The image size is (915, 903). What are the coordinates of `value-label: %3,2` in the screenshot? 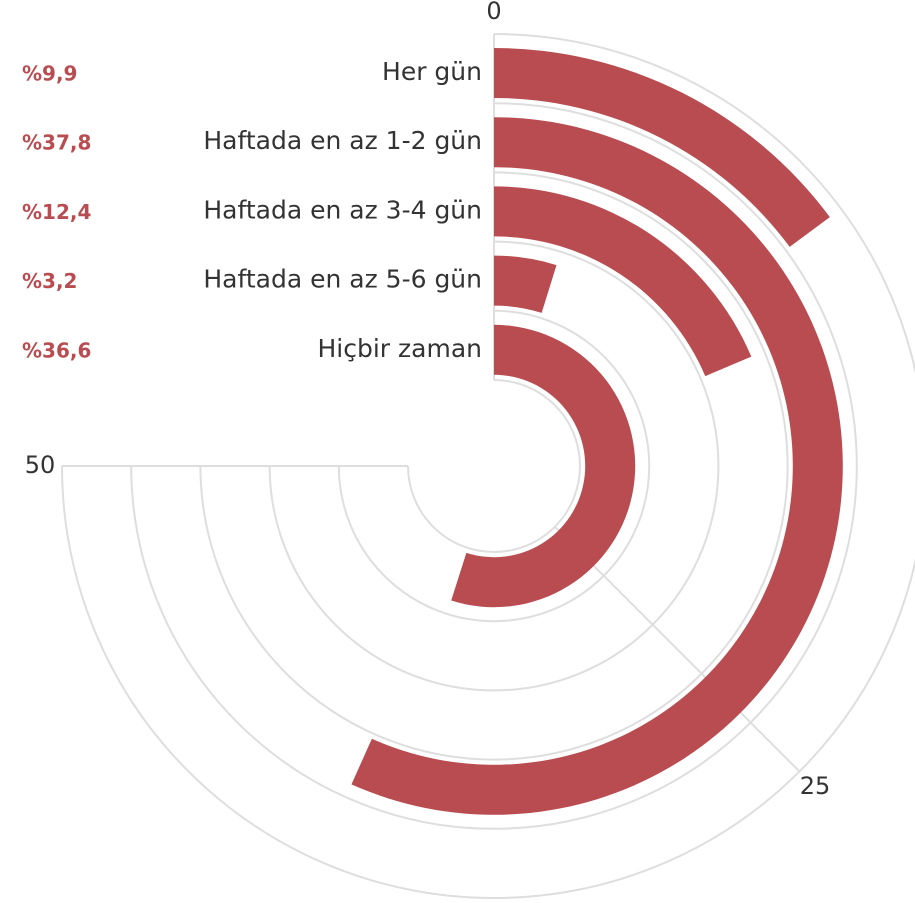 It's located at (49, 281).